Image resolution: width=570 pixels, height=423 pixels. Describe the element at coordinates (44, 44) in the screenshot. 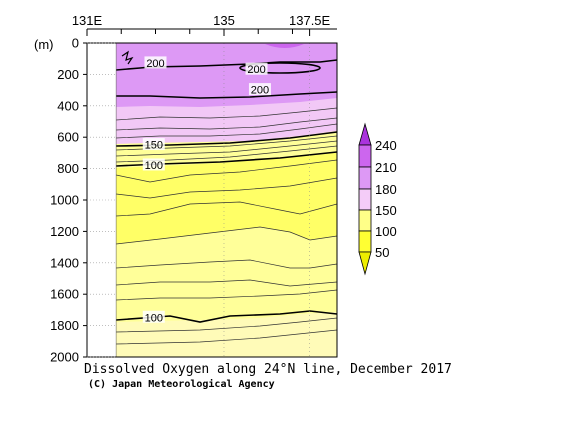

I see `y-axis-unit-label: (m)` at that location.